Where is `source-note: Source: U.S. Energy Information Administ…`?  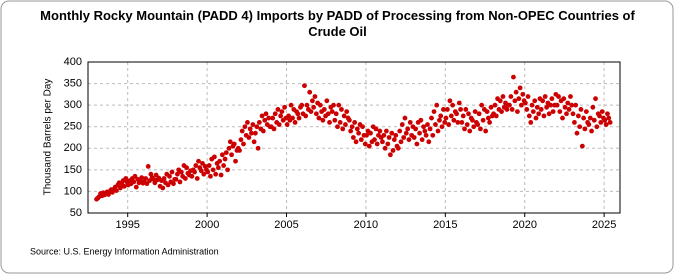
source-note: Source: U.S. Energy Information Administ… is located at coordinates (124, 251).